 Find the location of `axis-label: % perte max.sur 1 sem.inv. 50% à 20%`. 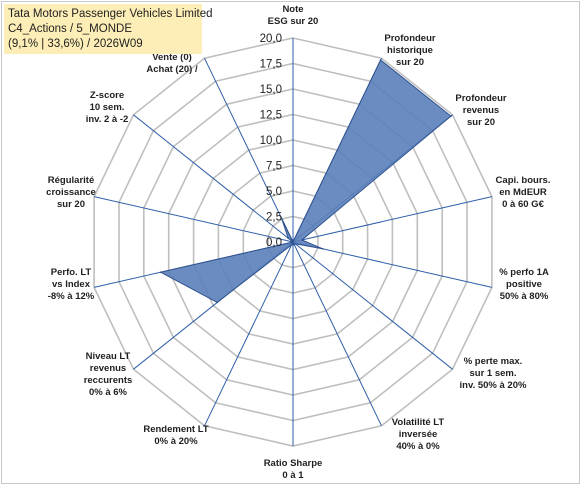

axis-label: % perte max.sur 1 sem.inv. 50% à 20% is located at coordinates (493, 373).